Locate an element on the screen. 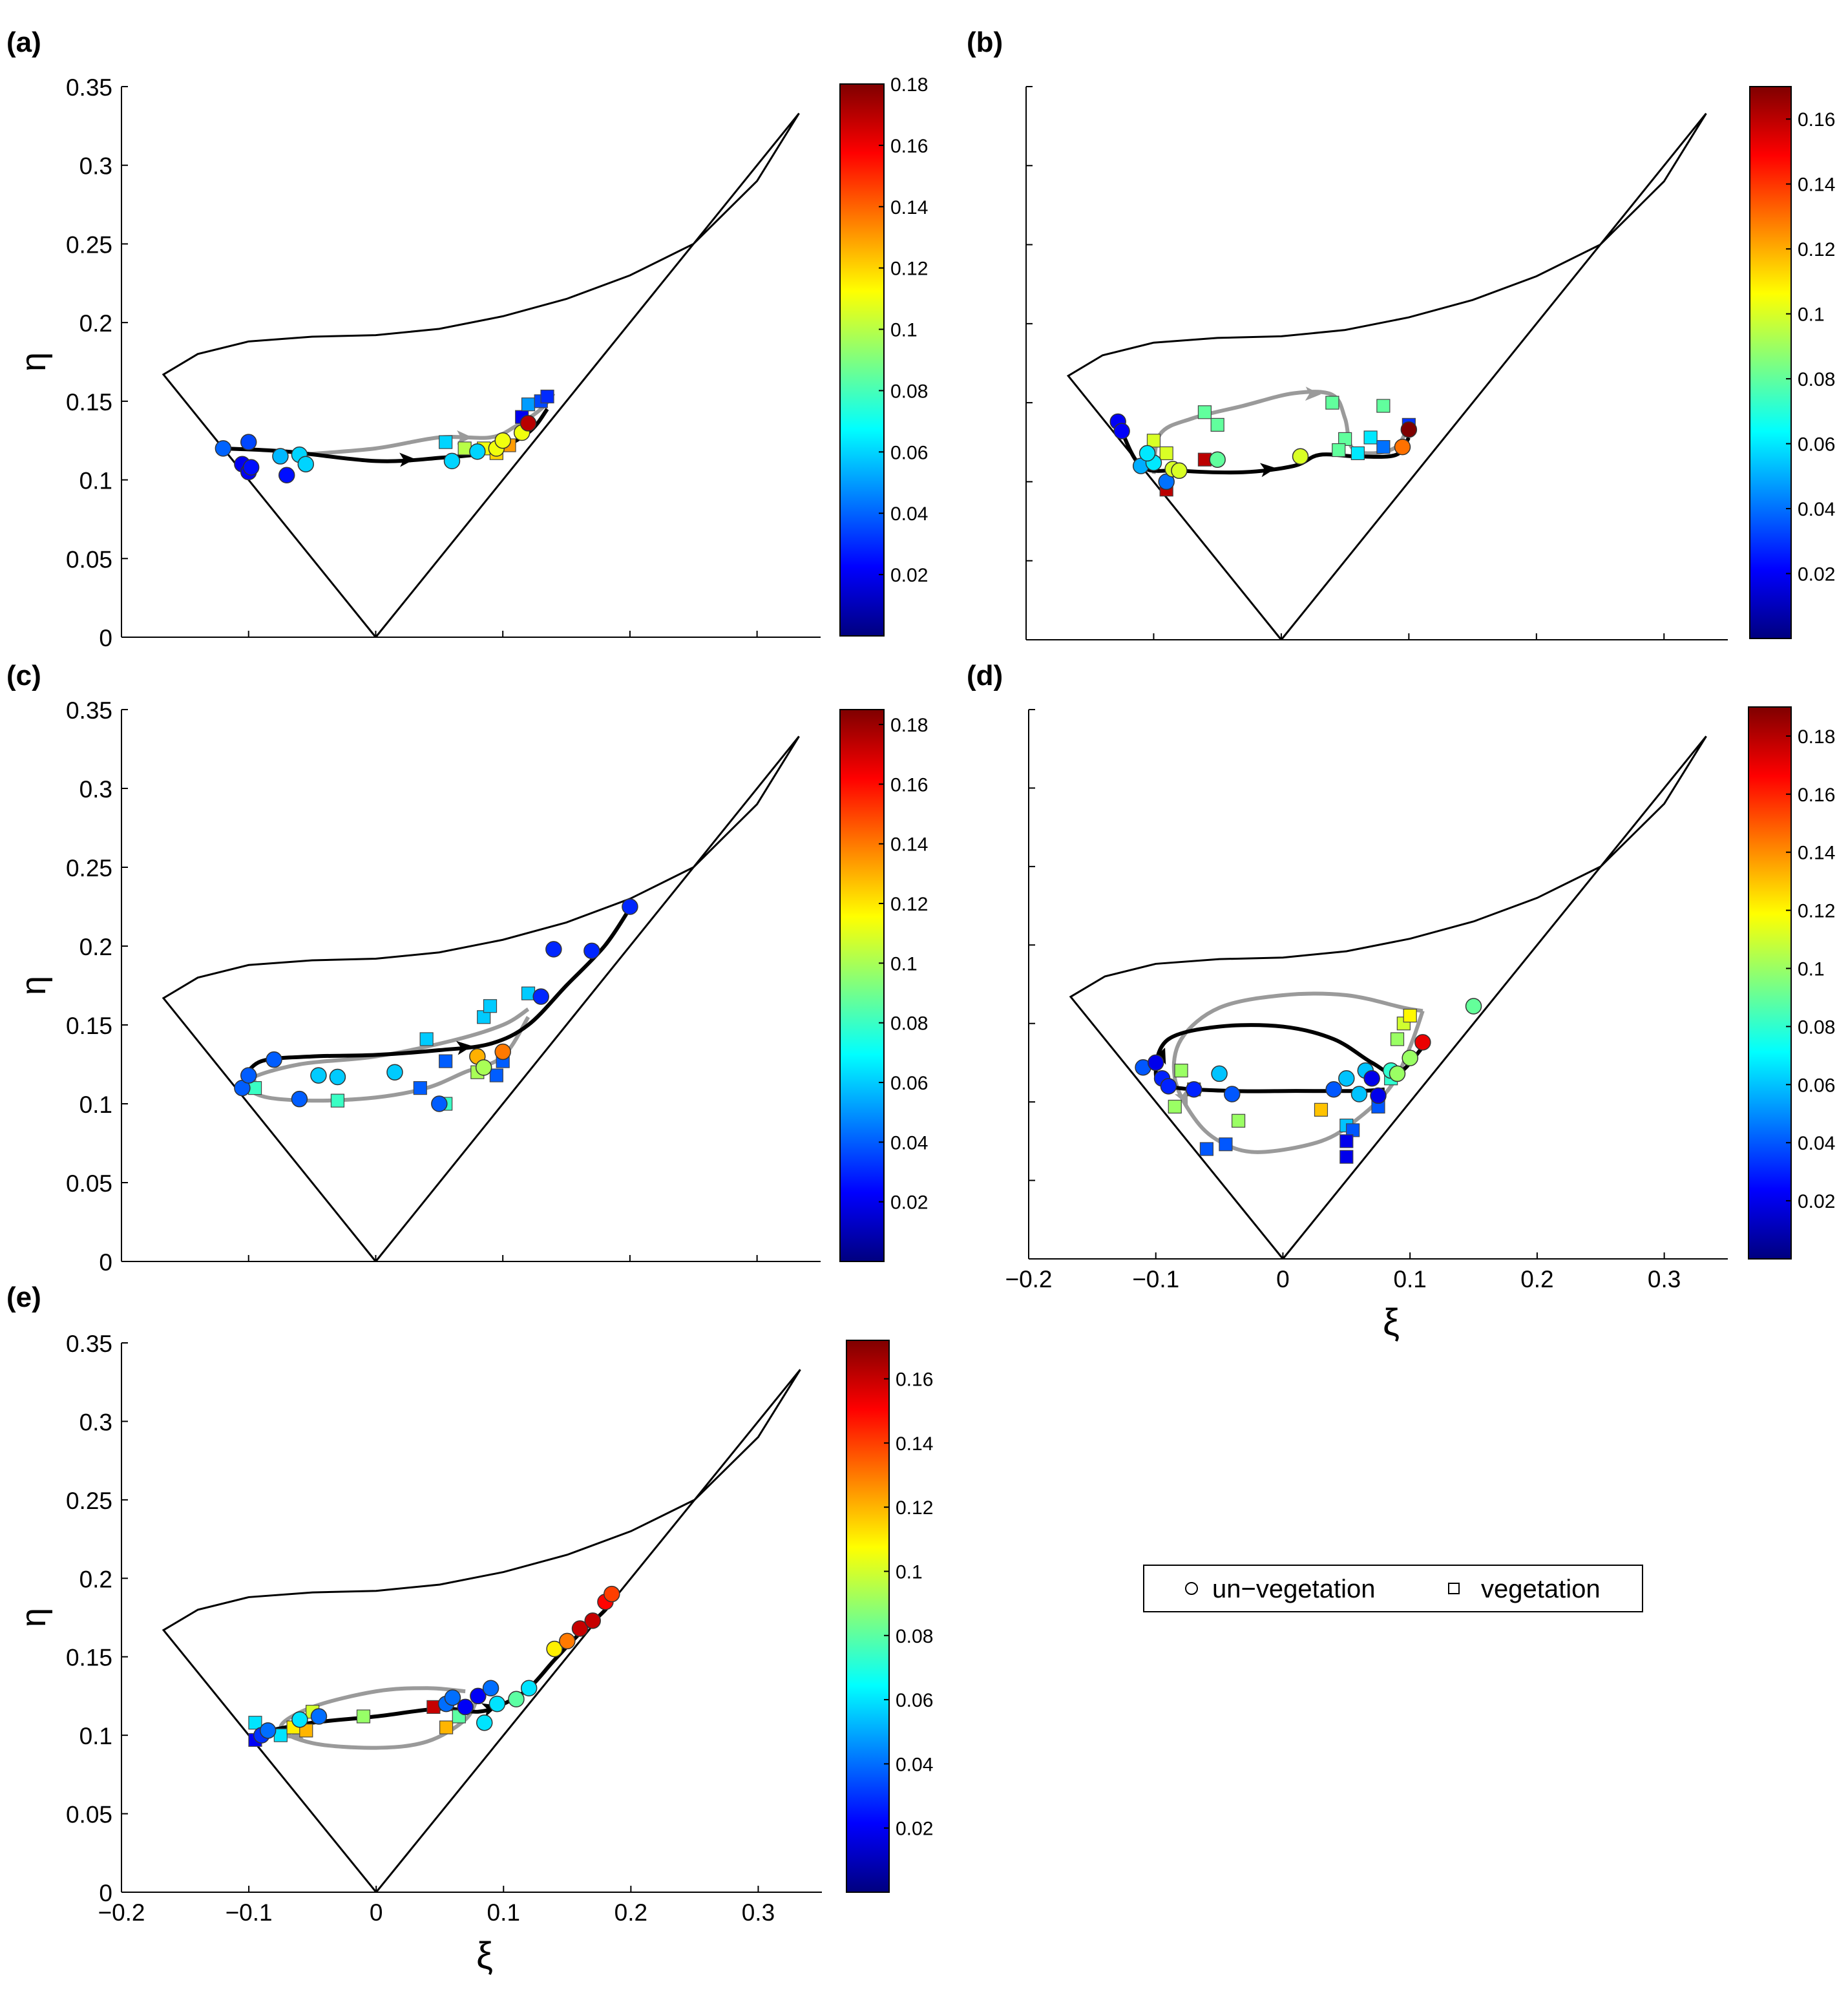  x-tick-label: −0.2 is located at coordinates (1029, 1279).